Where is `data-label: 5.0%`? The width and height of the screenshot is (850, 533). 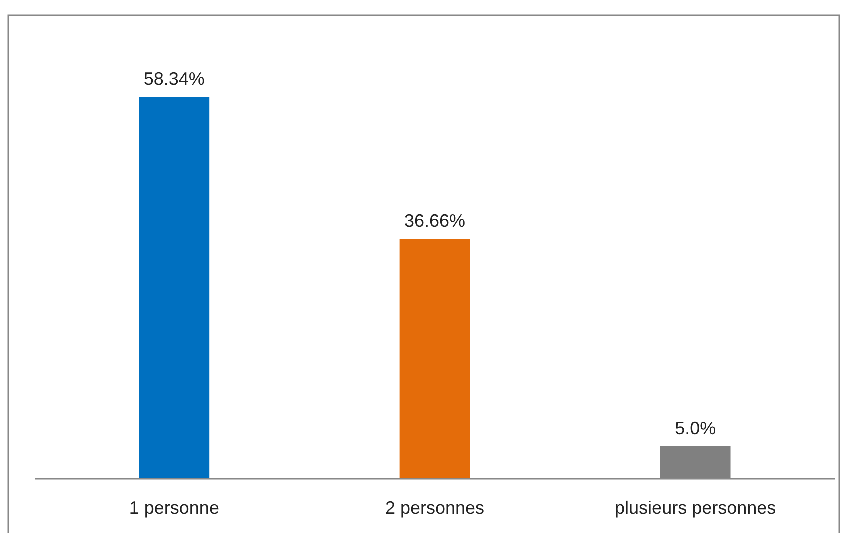 data-label: 5.0% is located at coordinates (695, 428).